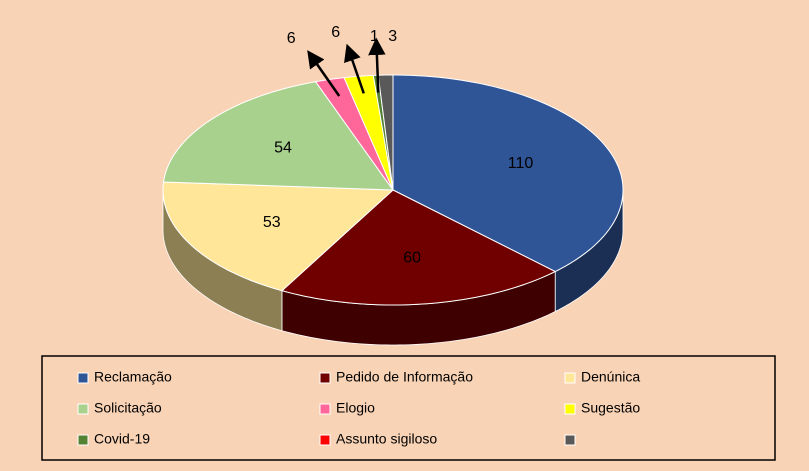  Describe the element at coordinates (610, 377) in the screenshot. I see `legend-label: Denúnica` at that location.